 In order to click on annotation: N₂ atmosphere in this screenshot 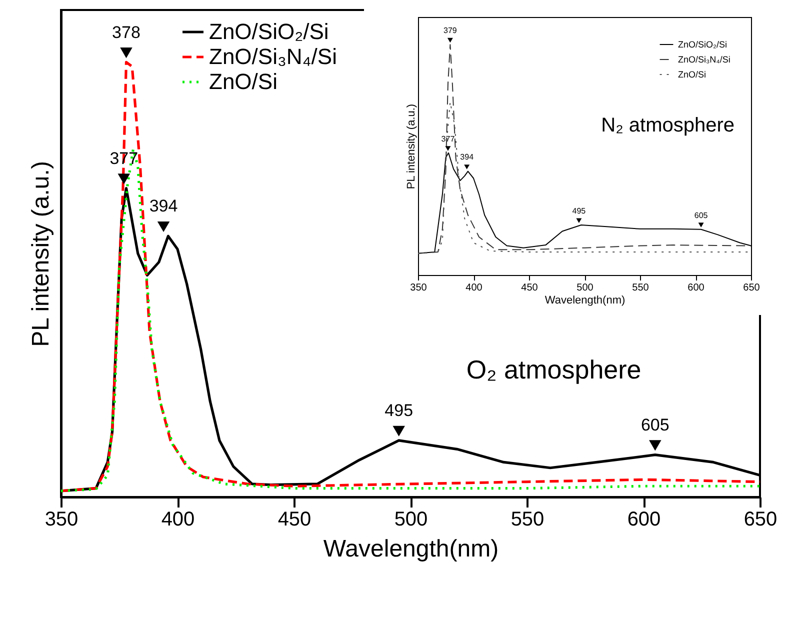, I will do `click(668, 125)`.